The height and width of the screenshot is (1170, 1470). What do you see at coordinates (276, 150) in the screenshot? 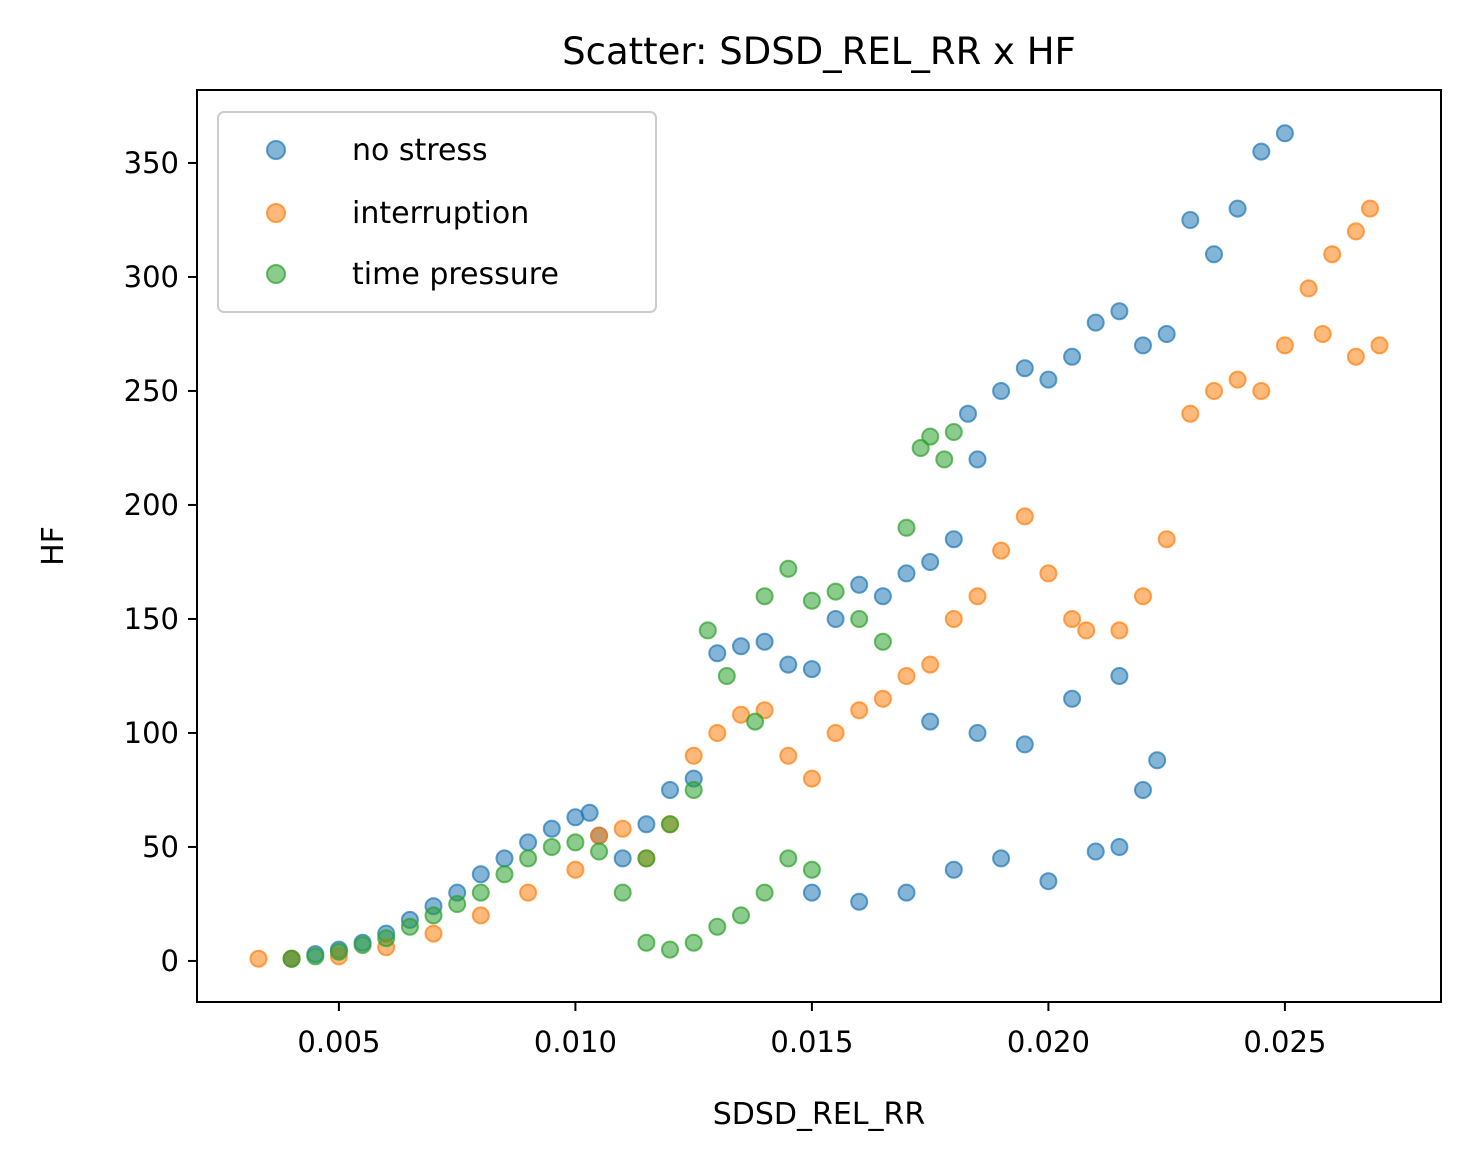
I see `legend-marker-no-stress` at bounding box center [276, 150].